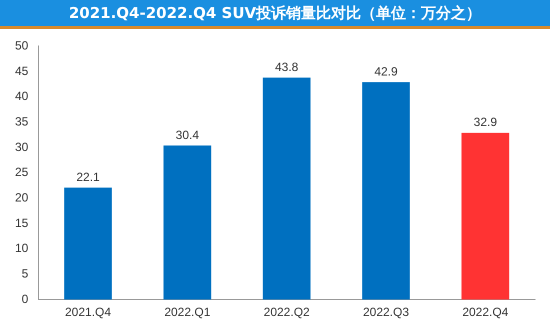 The height and width of the screenshot is (326, 550). I want to click on data-label: 30.4, so click(188, 135).